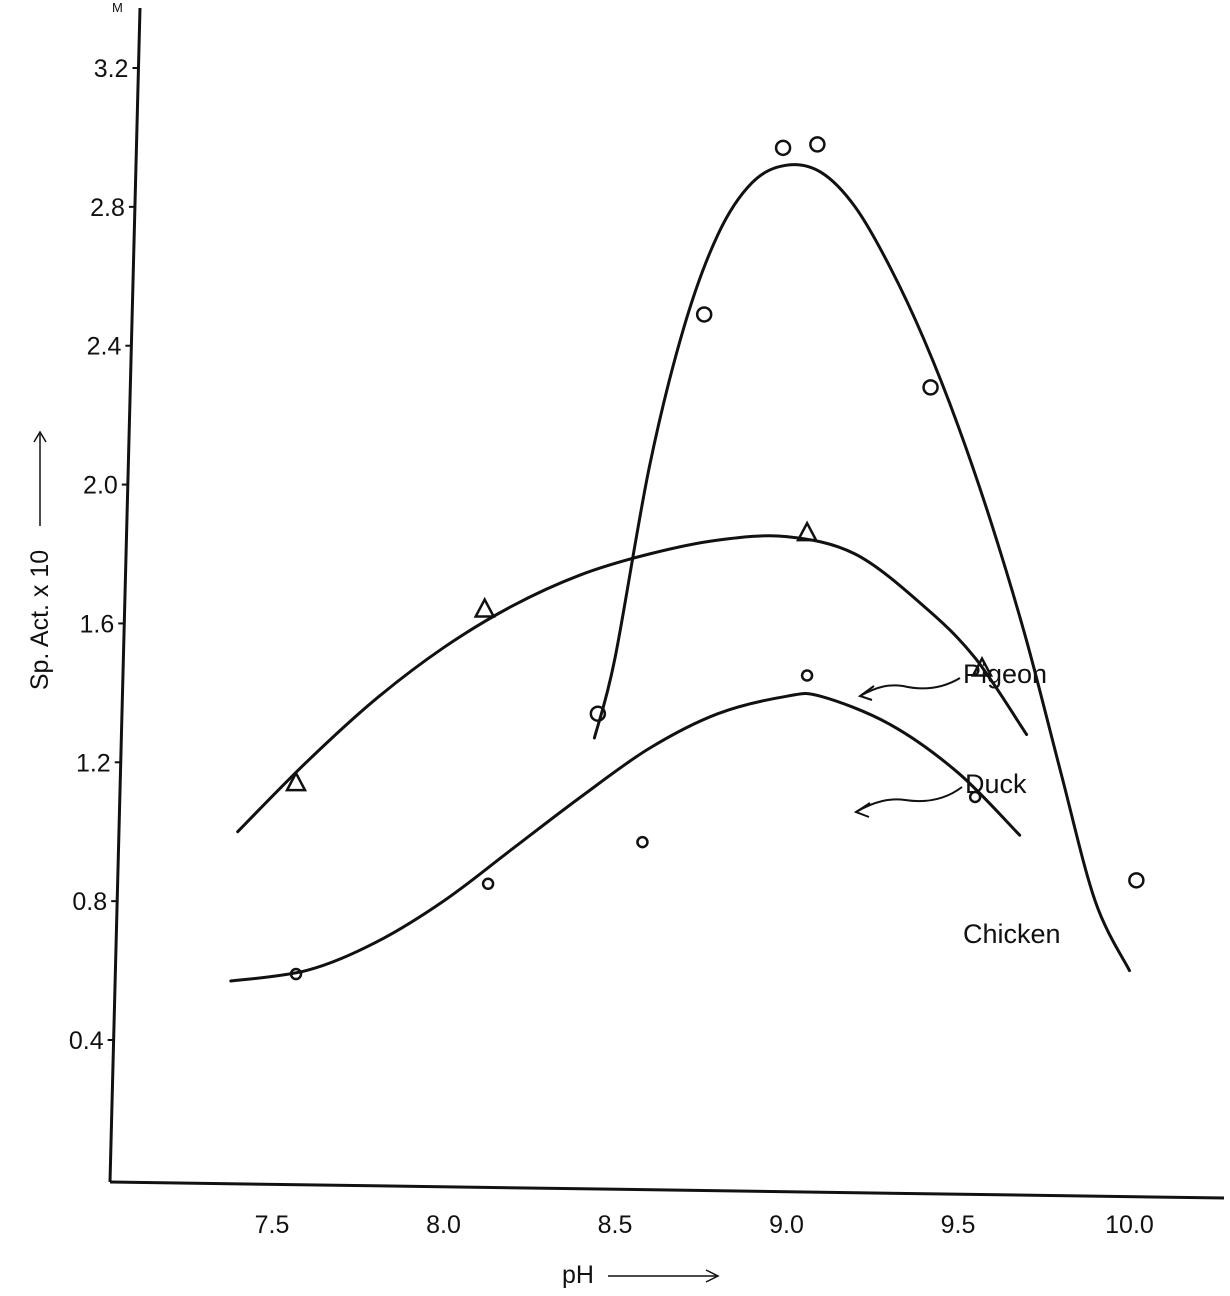 The height and width of the screenshot is (1296, 1230). Describe the element at coordinates (40, 436) in the screenshot. I see `y-axis-arrow-head` at that location.